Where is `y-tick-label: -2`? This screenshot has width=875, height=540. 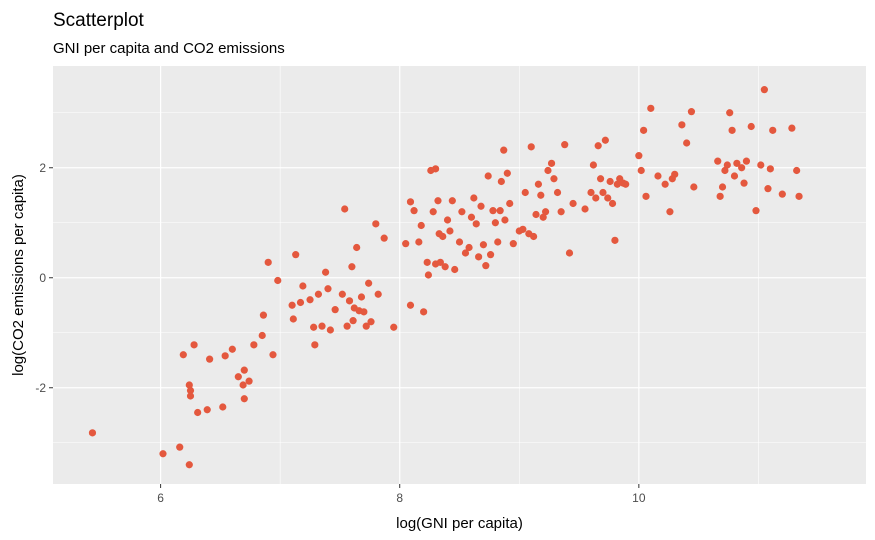
y-tick-label: -2 is located at coordinates (40, 388).